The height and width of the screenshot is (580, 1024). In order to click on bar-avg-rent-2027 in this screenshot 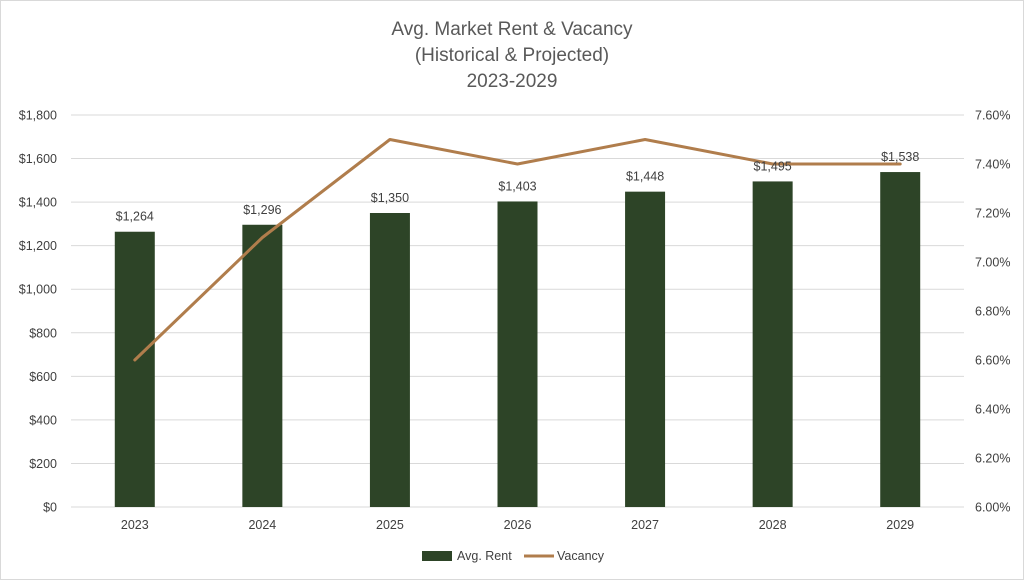, I will do `click(645, 349)`.